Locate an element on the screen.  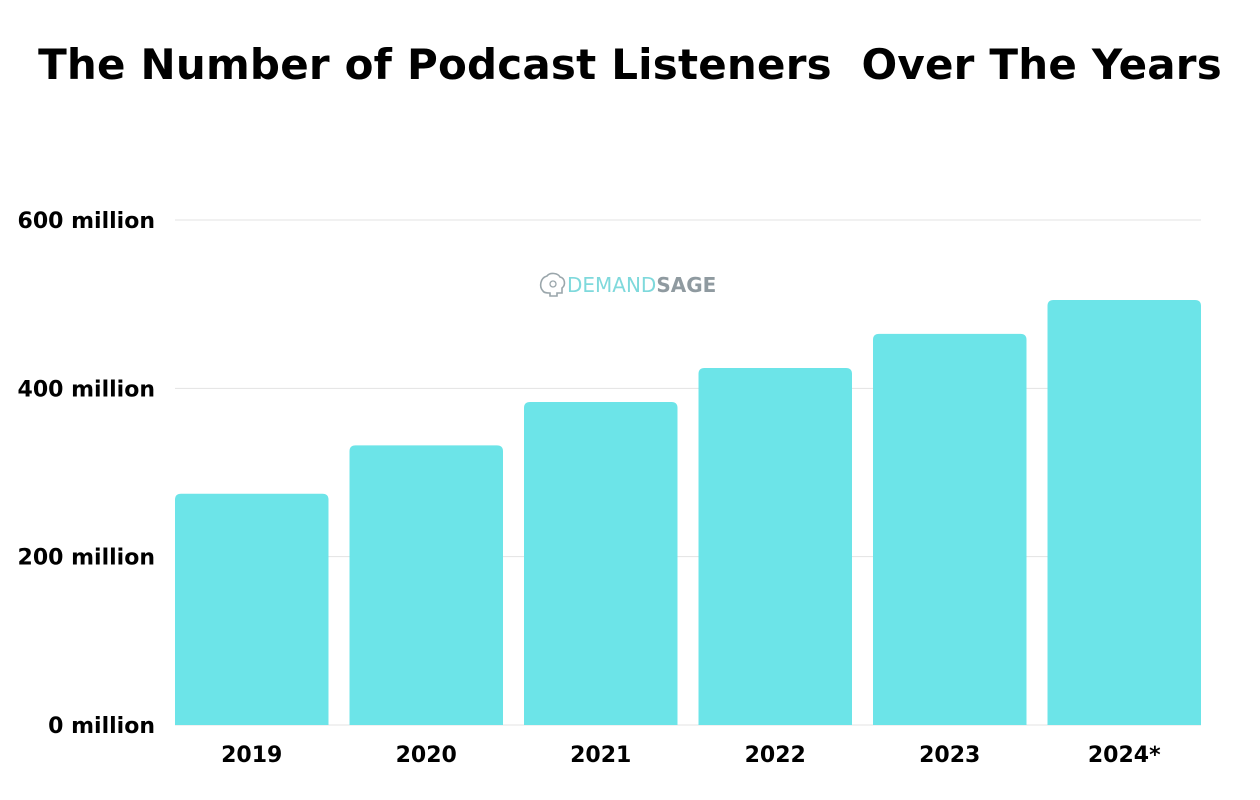
bar-2023 is located at coordinates (950, 529).